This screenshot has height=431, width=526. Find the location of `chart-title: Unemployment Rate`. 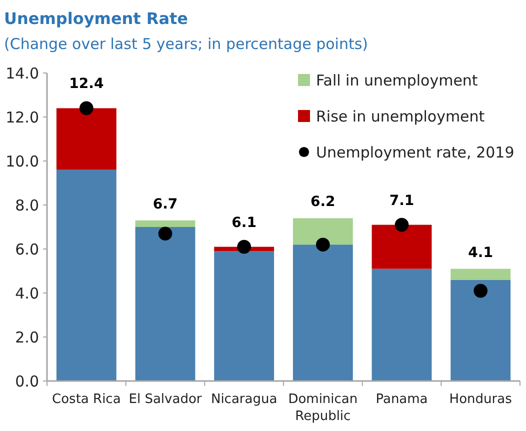

chart-title: Unemployment Rate is located at coordinates (96, 18).